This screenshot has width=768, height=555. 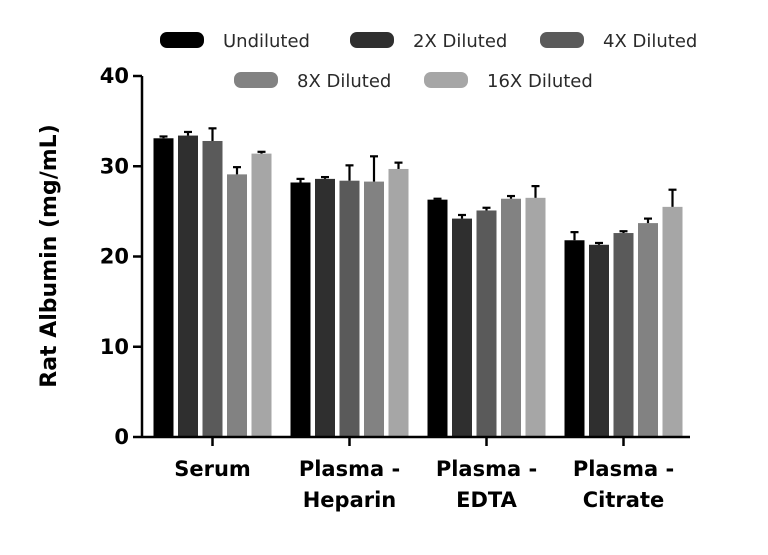 What do you see at coordinates (486, 500) in the screenshot?
I see `x-tick-label: EDTA` at bounding box center [486, 500].